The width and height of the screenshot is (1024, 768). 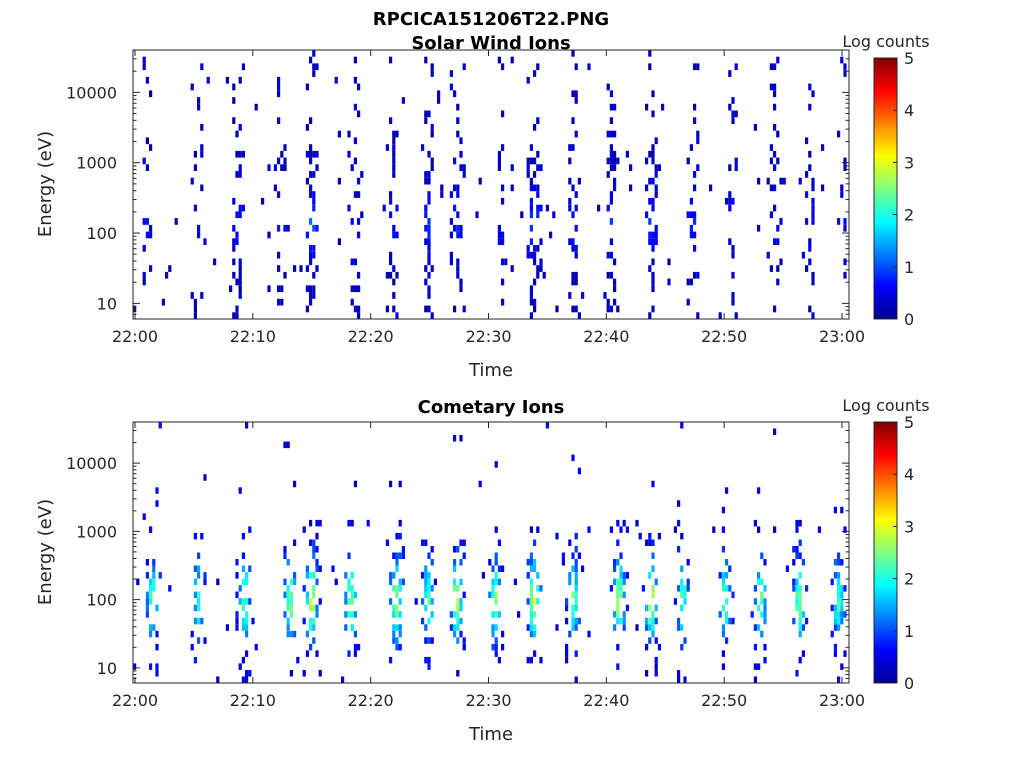 What do you see at coordinates (842, 700) in the screenshot?
I see `x-tick-label: 23:00` at bounding box center [842, 700].